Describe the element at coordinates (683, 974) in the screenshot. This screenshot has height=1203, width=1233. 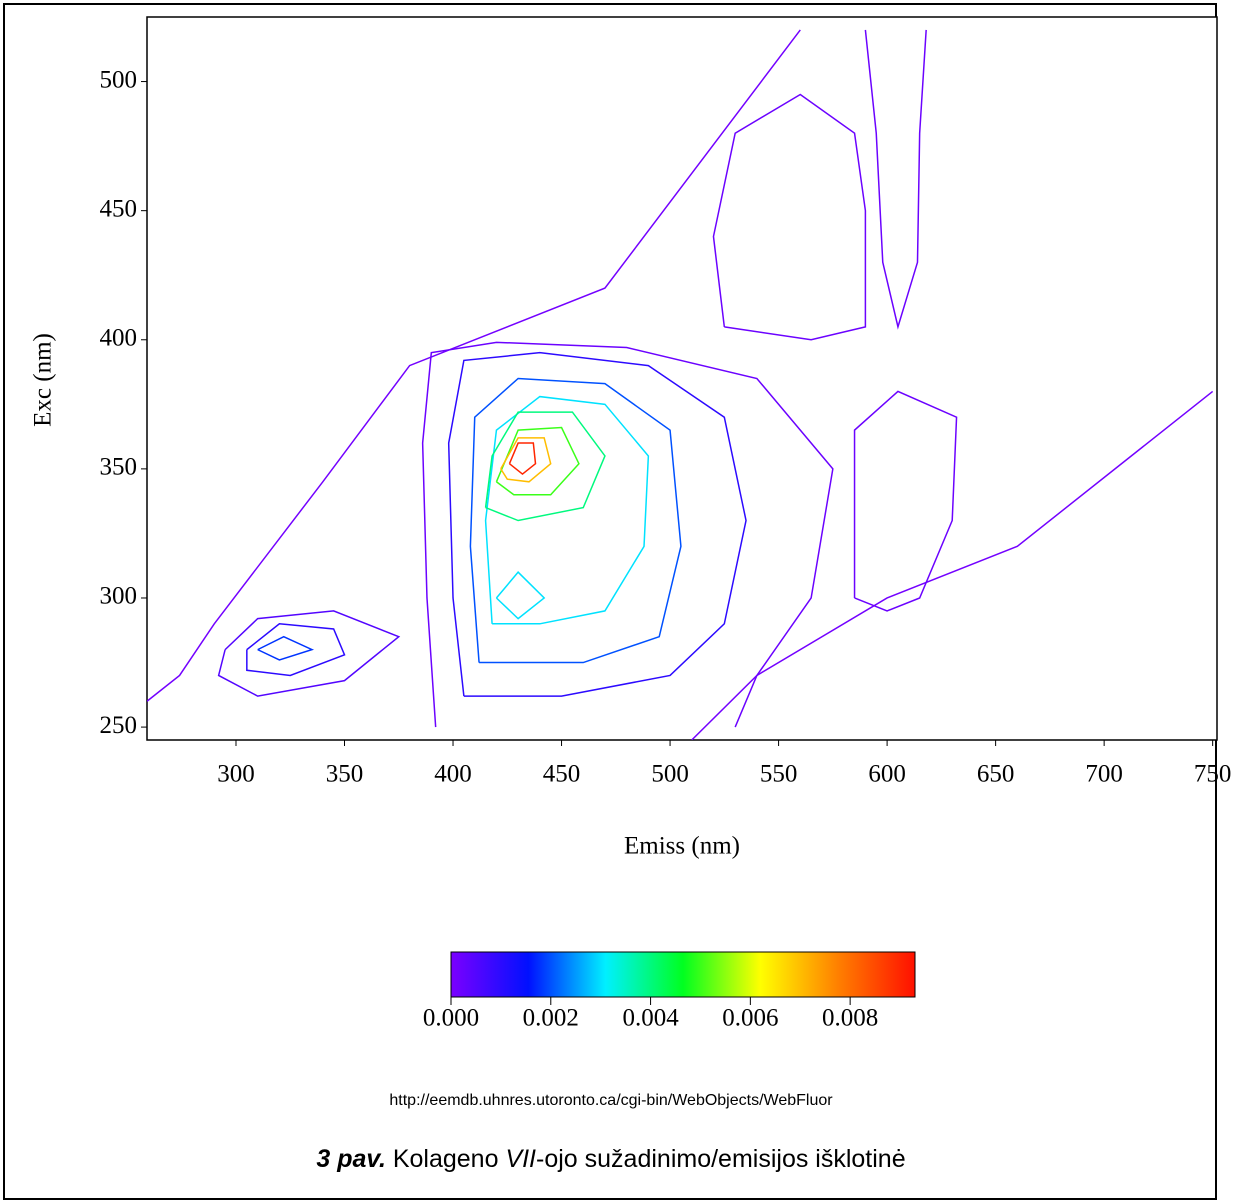
I see `colorbar` at that location.